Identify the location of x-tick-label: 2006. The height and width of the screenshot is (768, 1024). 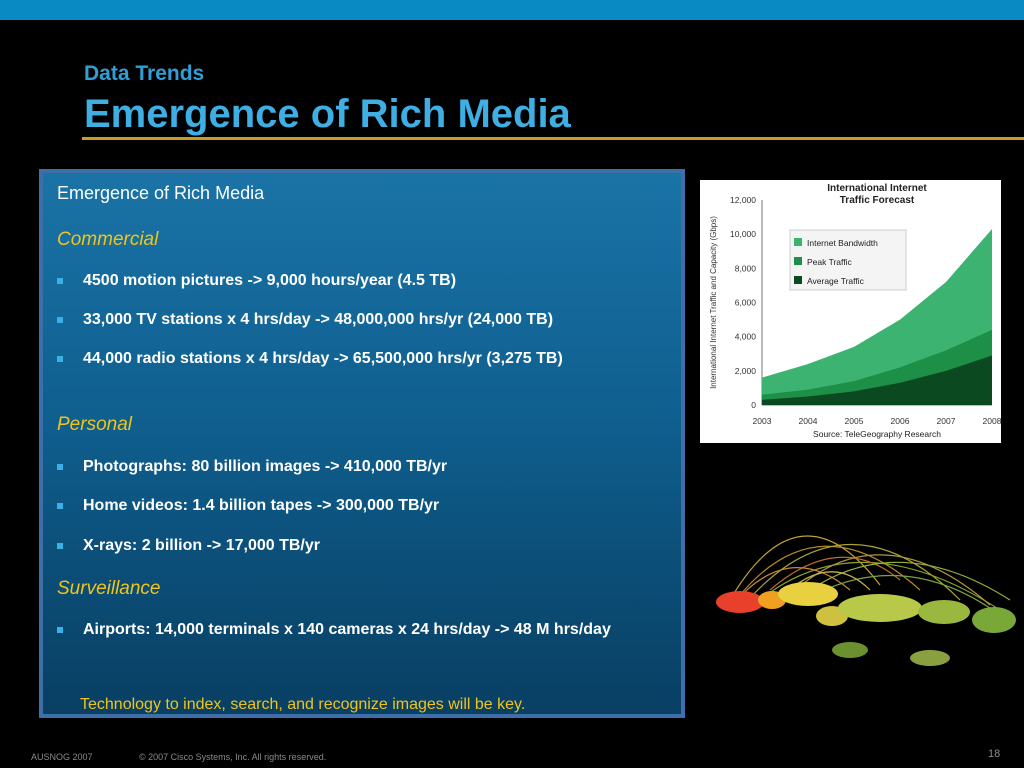
(900, 421).